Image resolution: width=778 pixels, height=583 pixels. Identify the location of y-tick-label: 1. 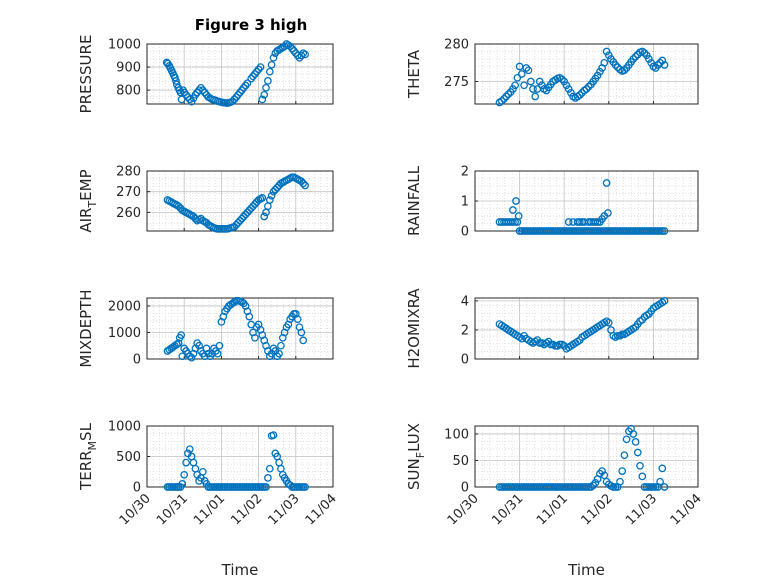
(465, 202).